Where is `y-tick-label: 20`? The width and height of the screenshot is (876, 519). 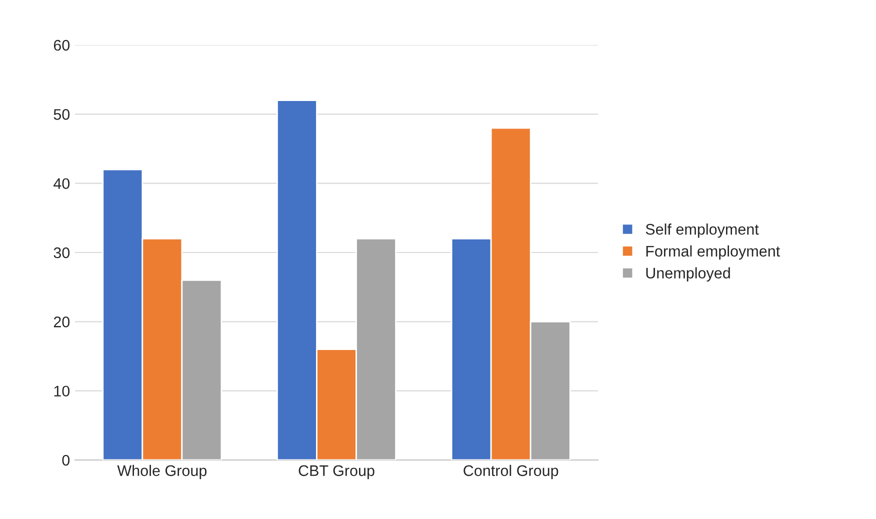 y-tick-label: 20 is located at coordinates (62, 322).